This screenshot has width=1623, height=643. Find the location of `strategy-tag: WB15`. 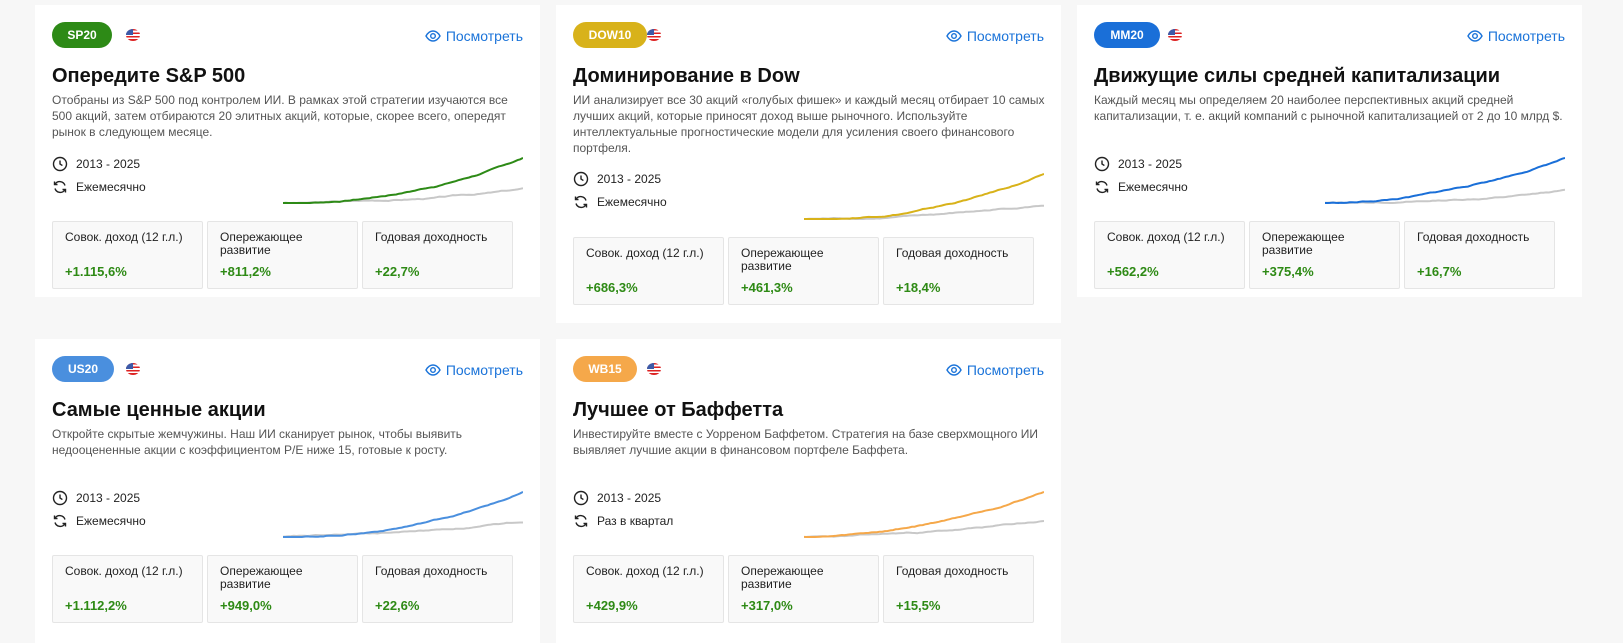

strategy-tag: WB15 is located at coordinates (605, 369).